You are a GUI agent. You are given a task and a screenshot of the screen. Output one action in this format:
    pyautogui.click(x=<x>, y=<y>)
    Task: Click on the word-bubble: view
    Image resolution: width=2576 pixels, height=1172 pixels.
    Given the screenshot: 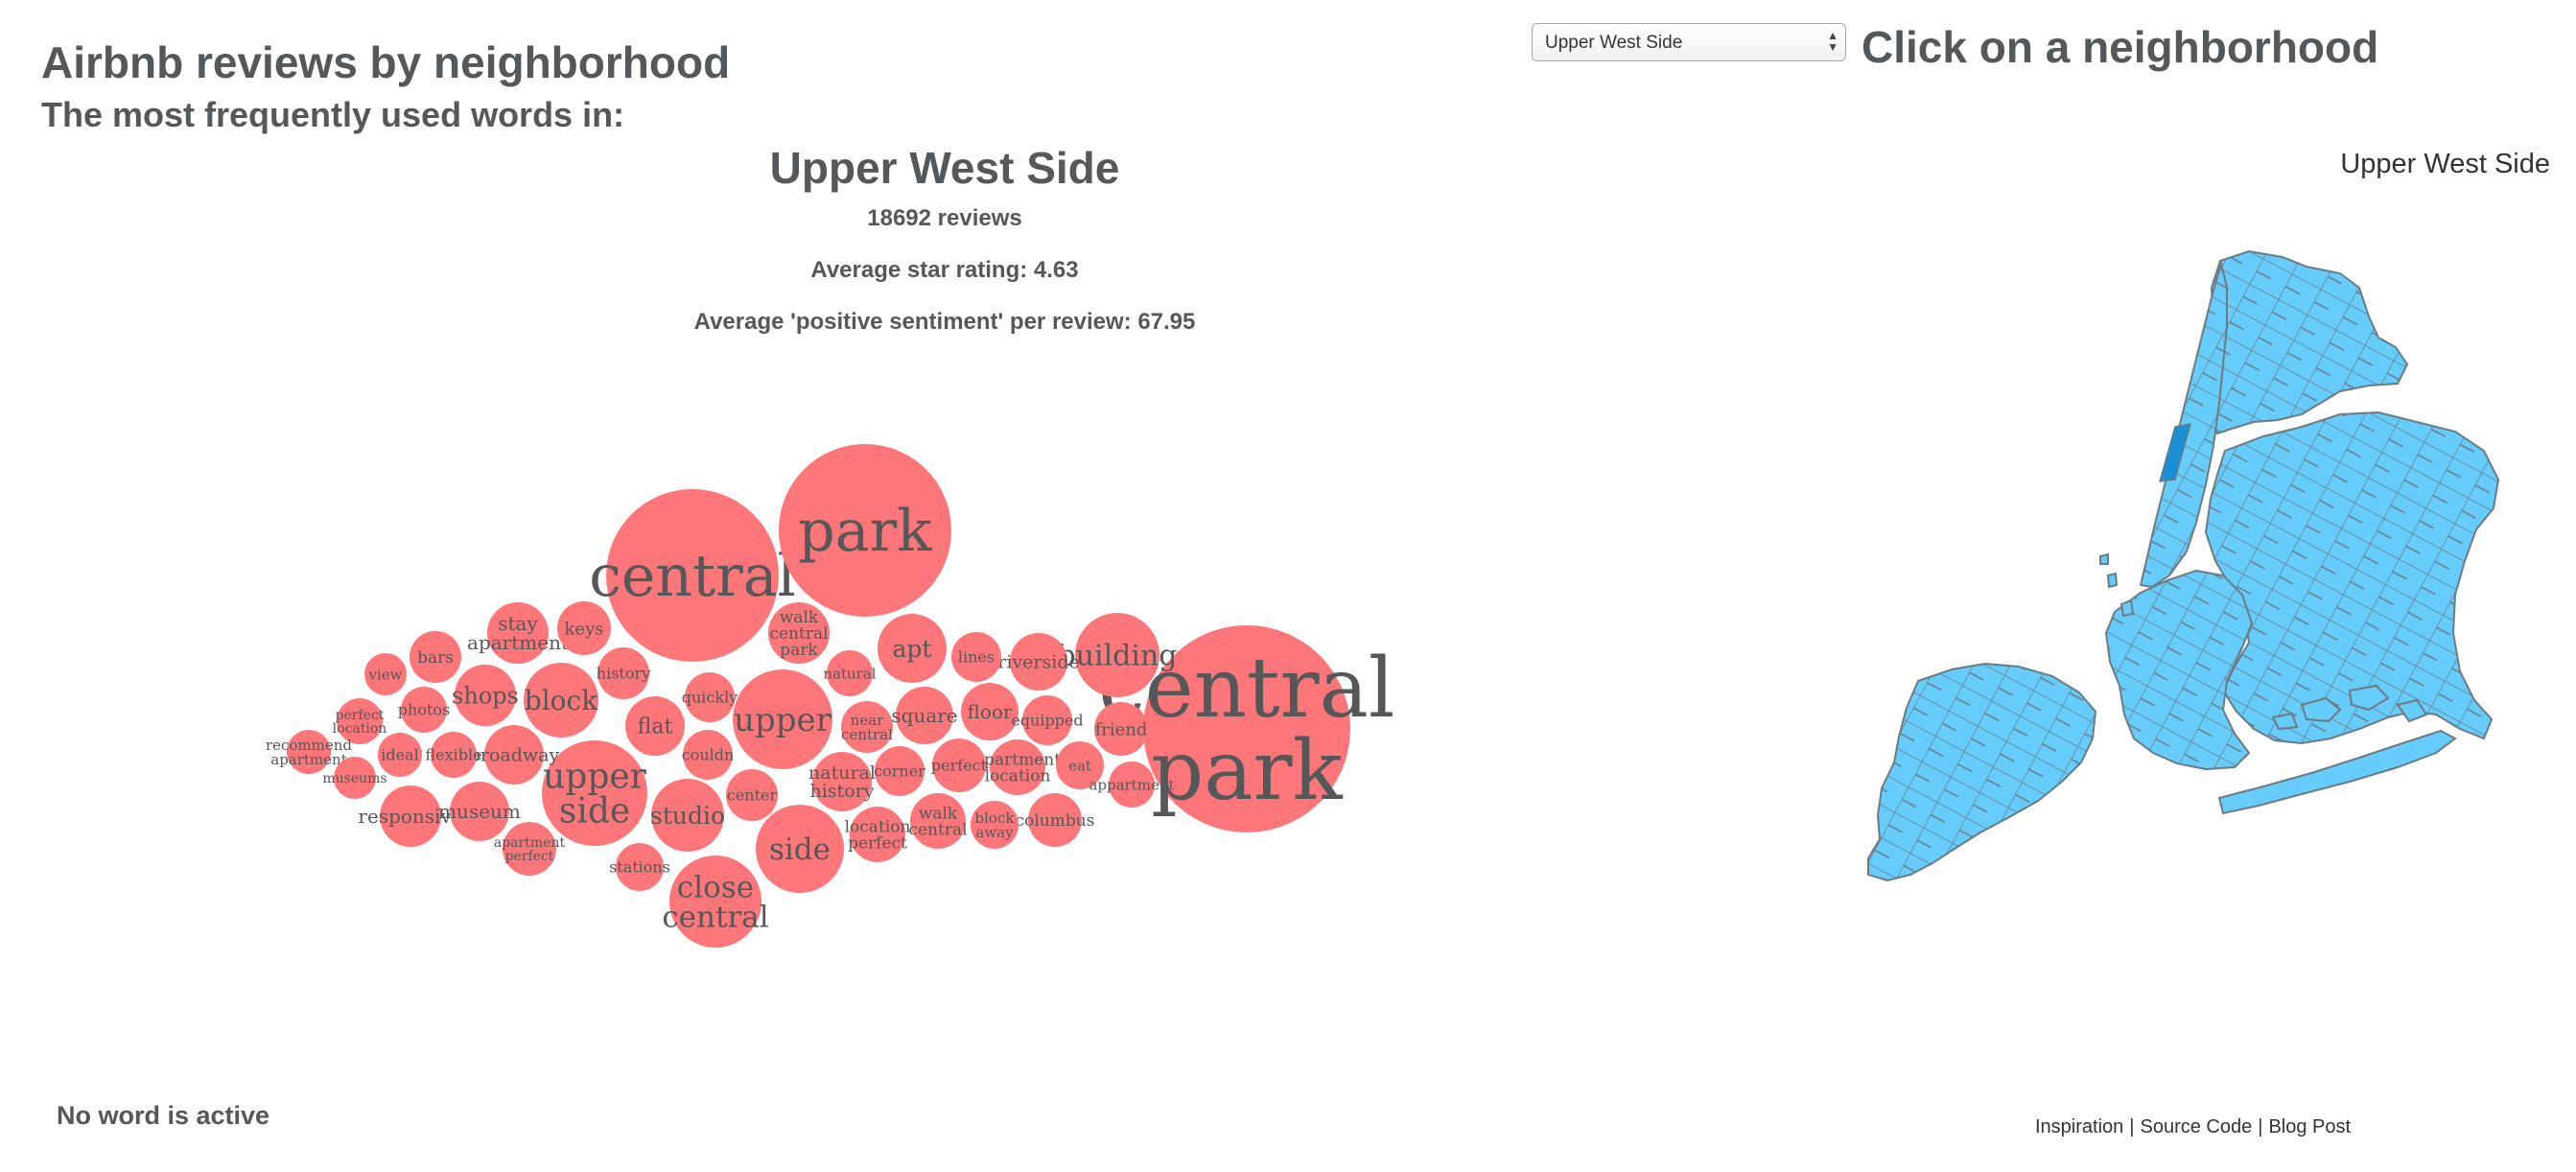 What is the action you would take?
    pyautogui.click(x=385, y=674)
    